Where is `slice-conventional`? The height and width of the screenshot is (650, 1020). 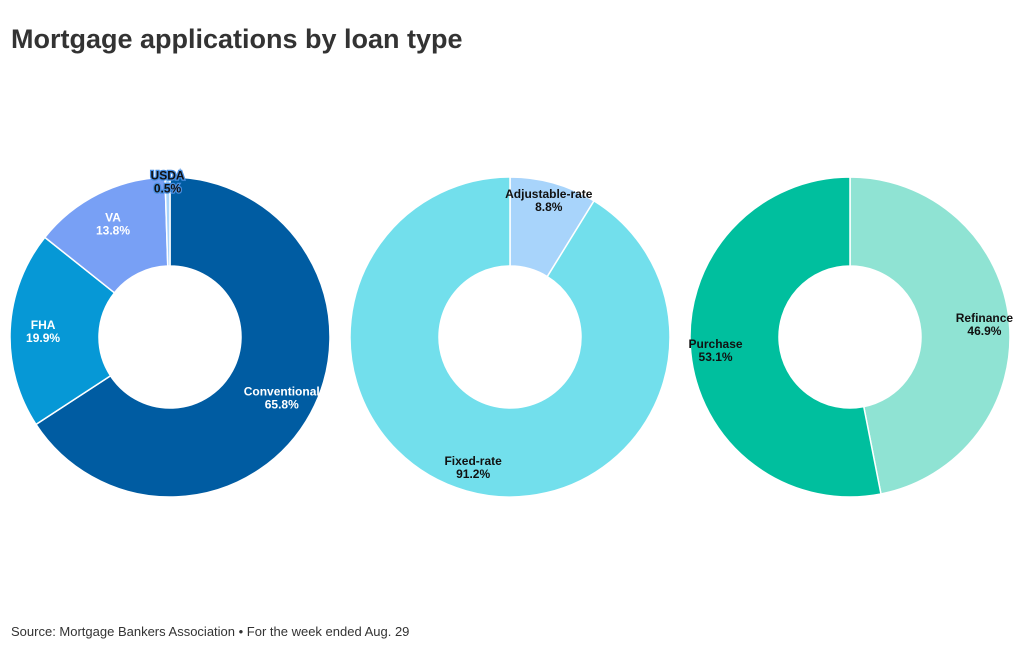 slice-conventional is located at coordinates (182, 337).